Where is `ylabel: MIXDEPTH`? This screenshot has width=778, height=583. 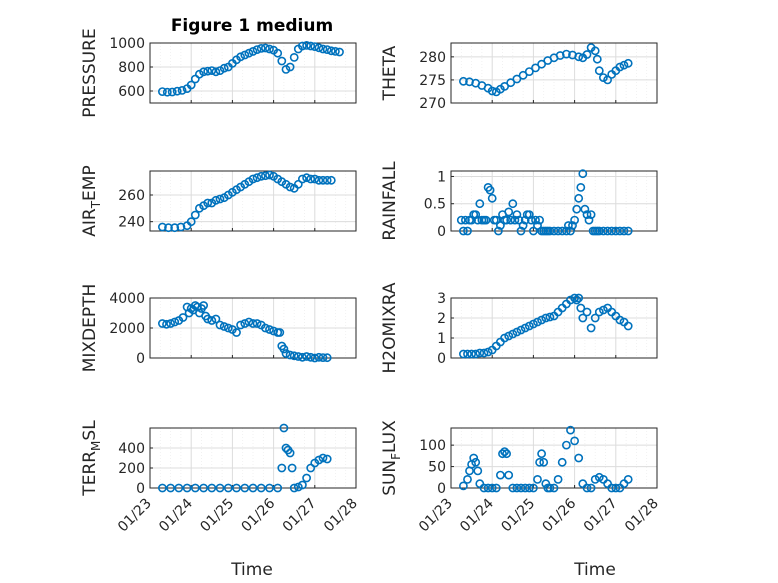 ylabel: MIXDEPTH is located at coordinates (90, 328).